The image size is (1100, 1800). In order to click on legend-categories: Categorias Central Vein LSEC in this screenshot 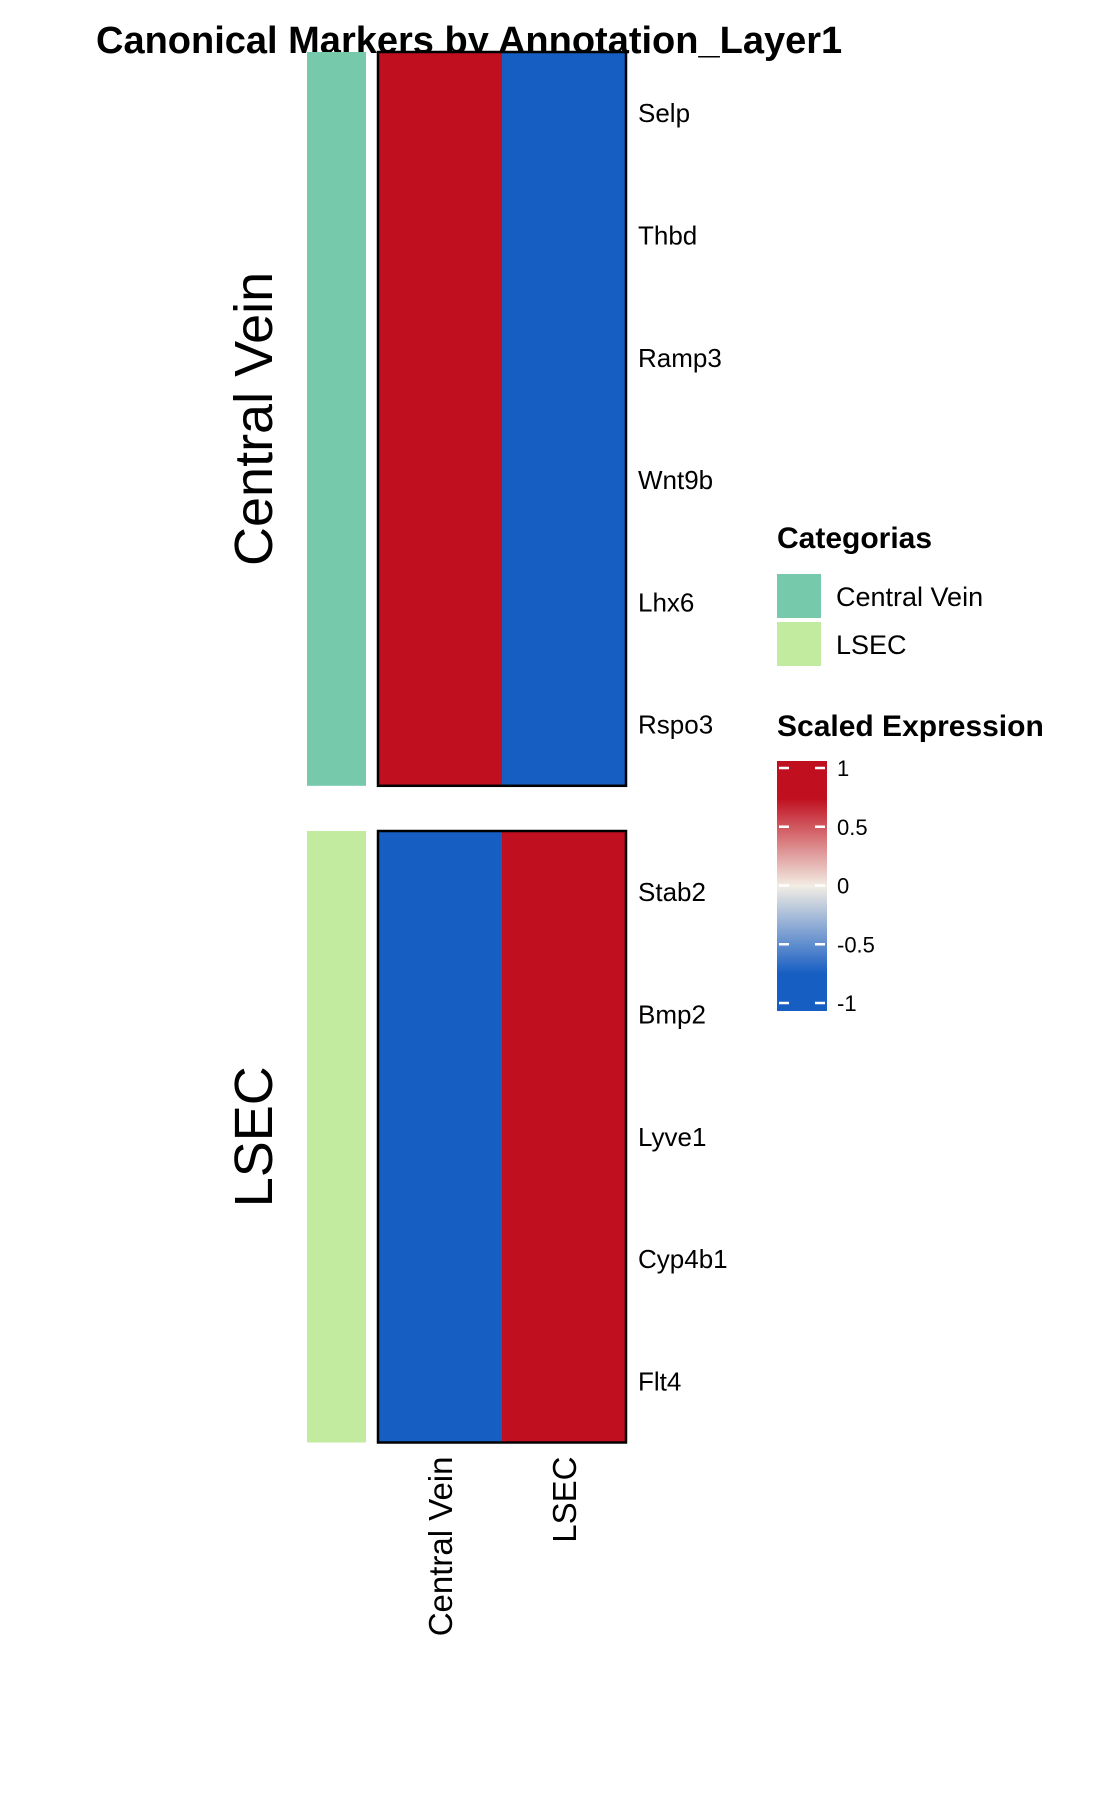, I will do `click(880, 594)`.